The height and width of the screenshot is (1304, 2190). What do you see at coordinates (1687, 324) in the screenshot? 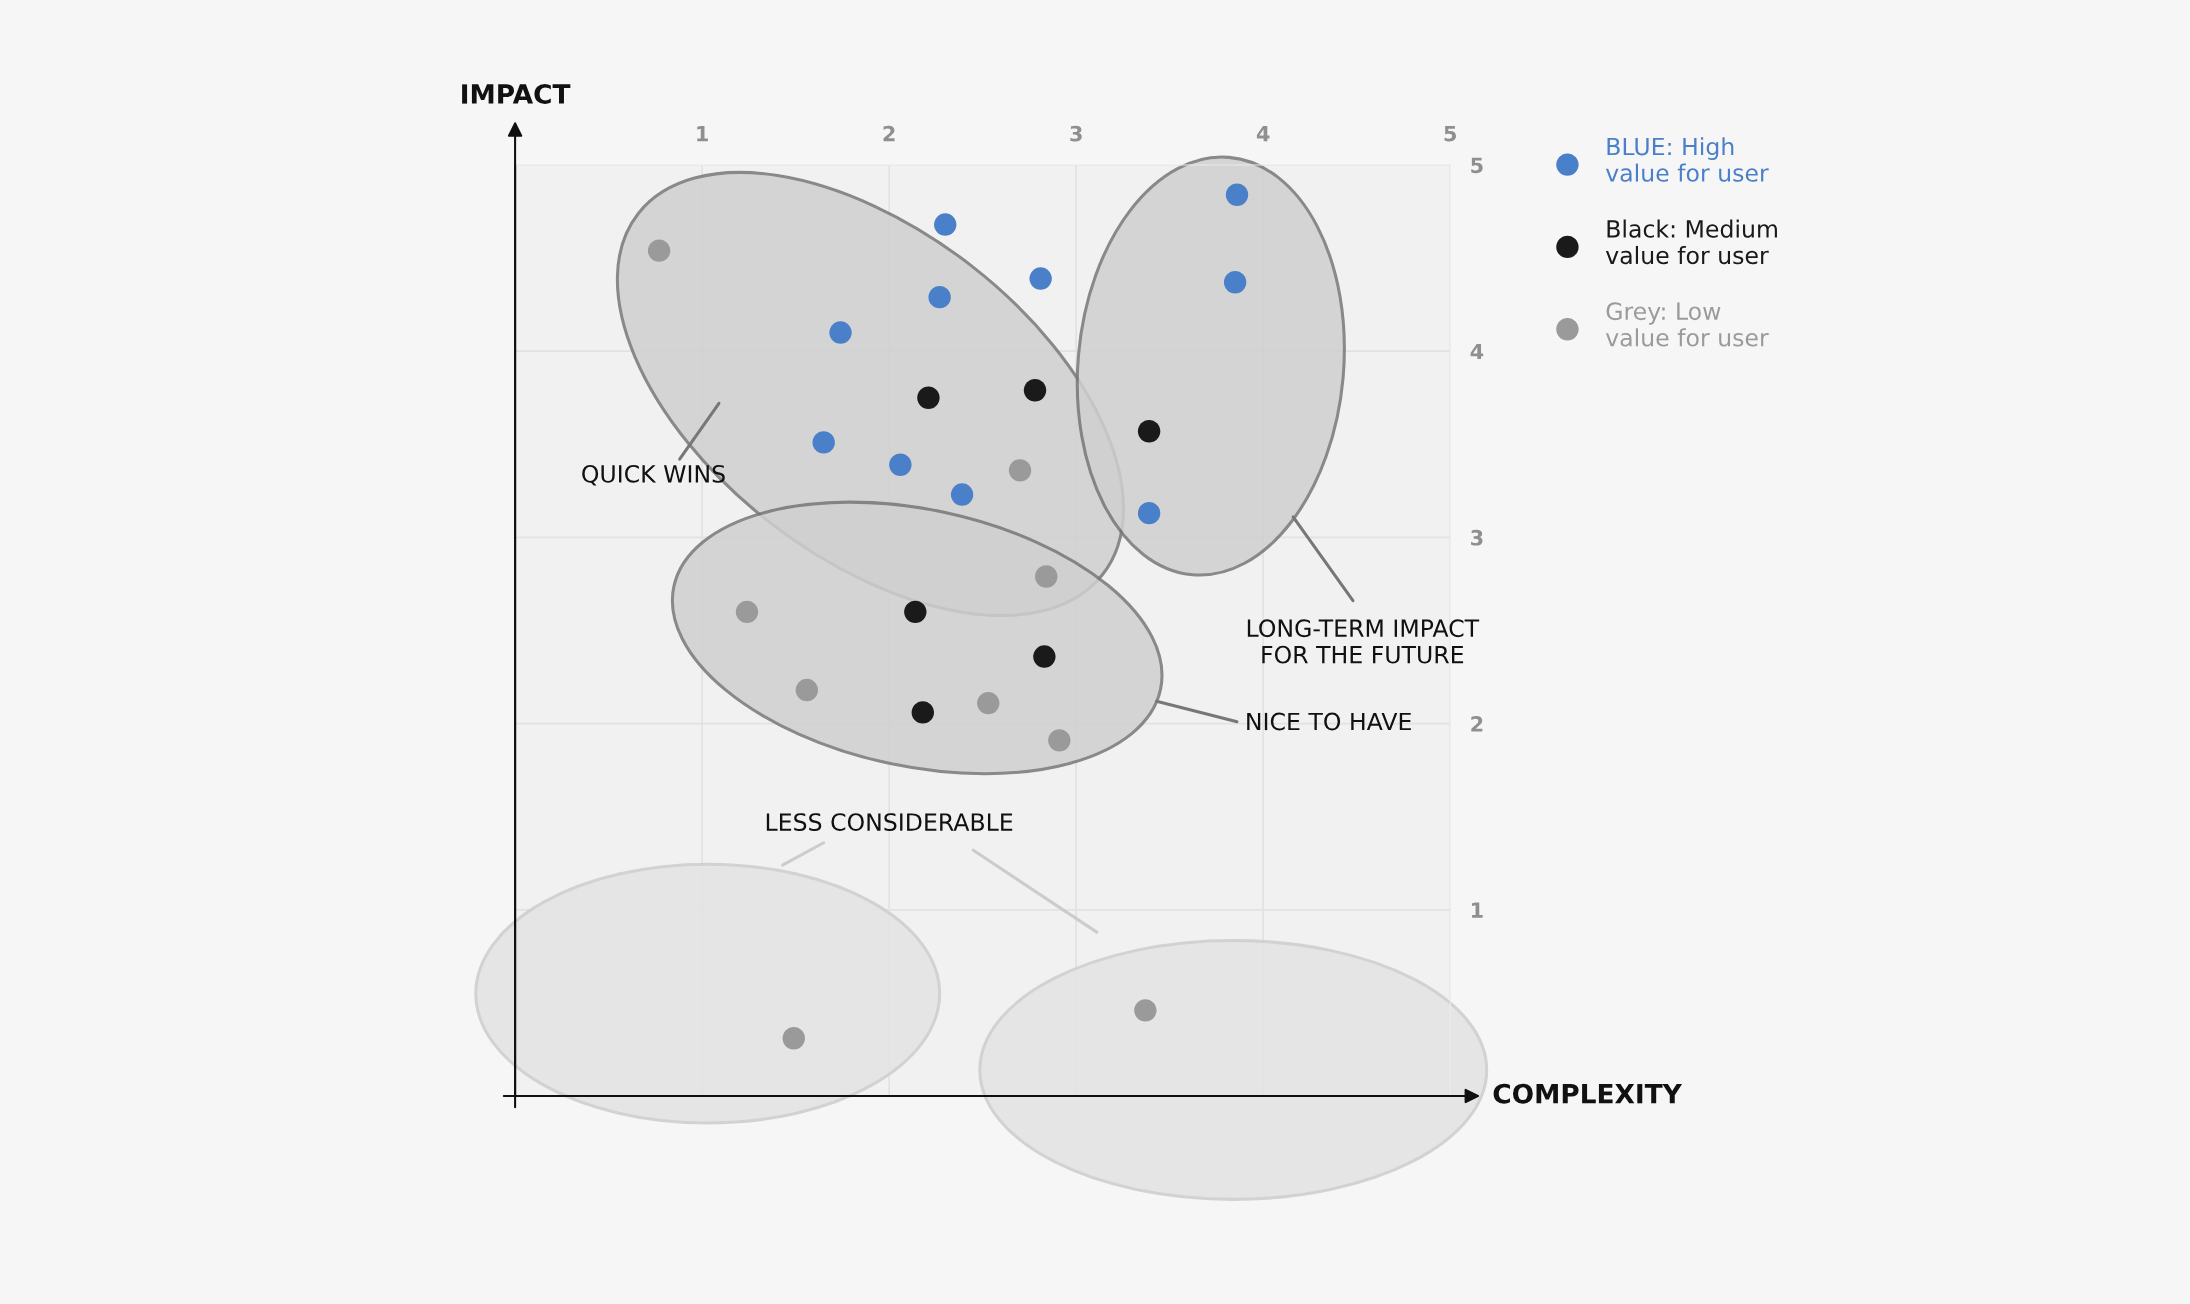
I see `legend-label: Grey: Low value for user` at bounding box center [1687, 324].